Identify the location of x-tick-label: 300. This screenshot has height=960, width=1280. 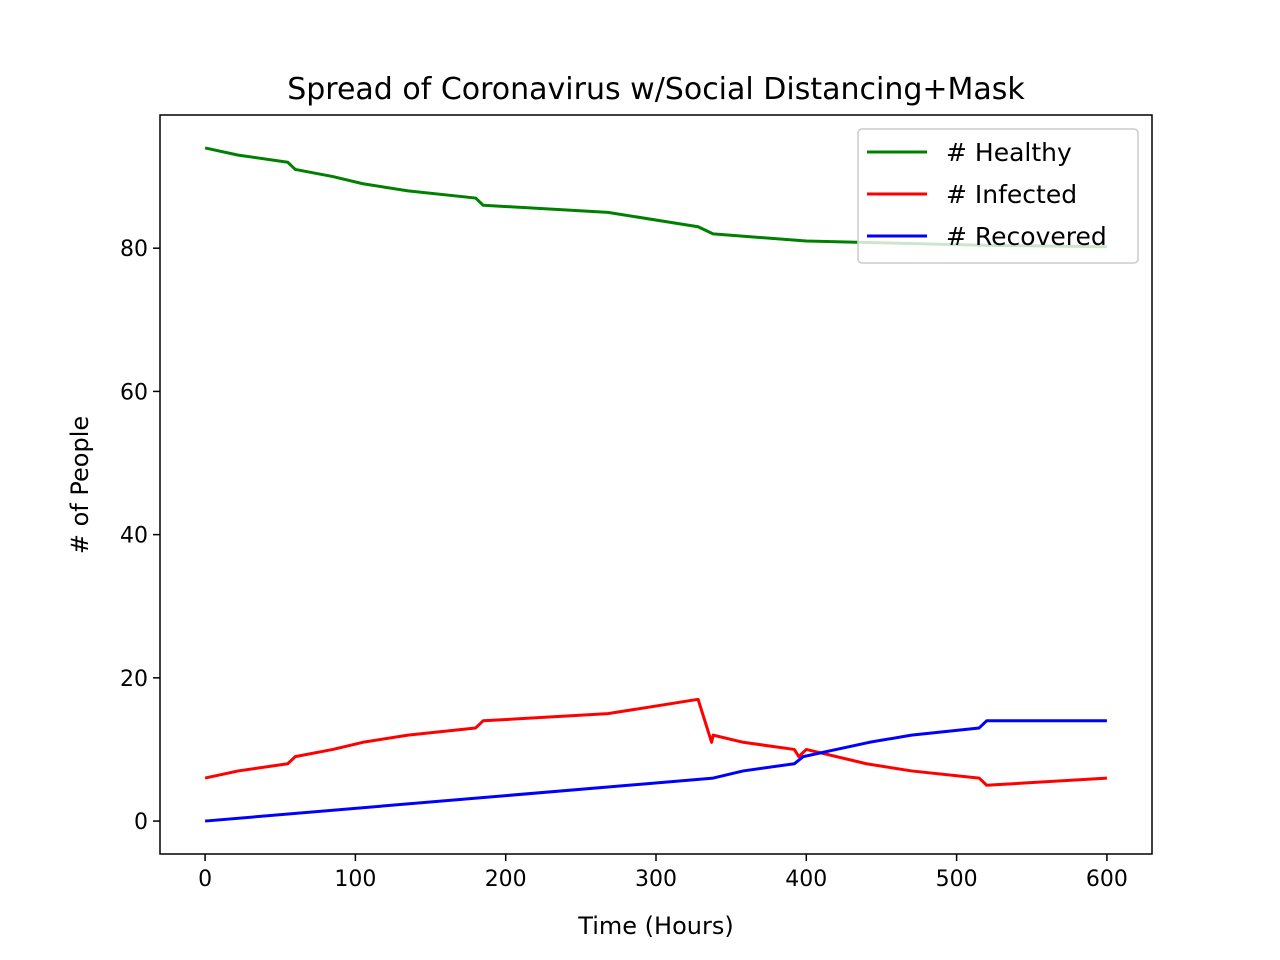
(656, 879).